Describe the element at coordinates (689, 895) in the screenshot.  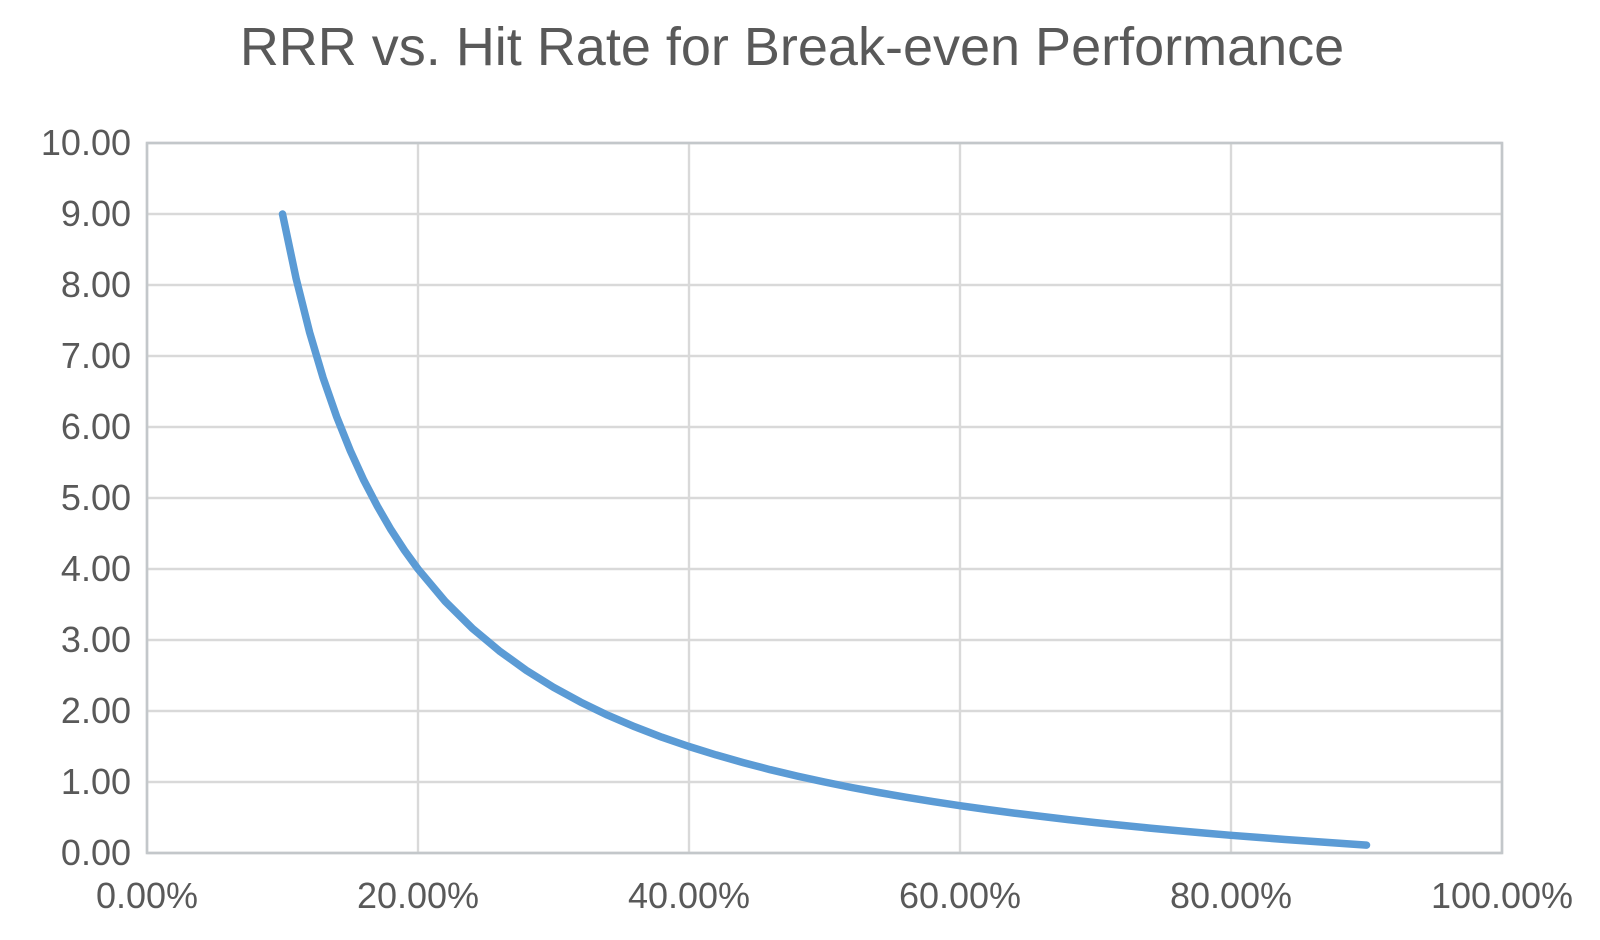
I see `x-axis-tick-label: 40.00%` at that location.